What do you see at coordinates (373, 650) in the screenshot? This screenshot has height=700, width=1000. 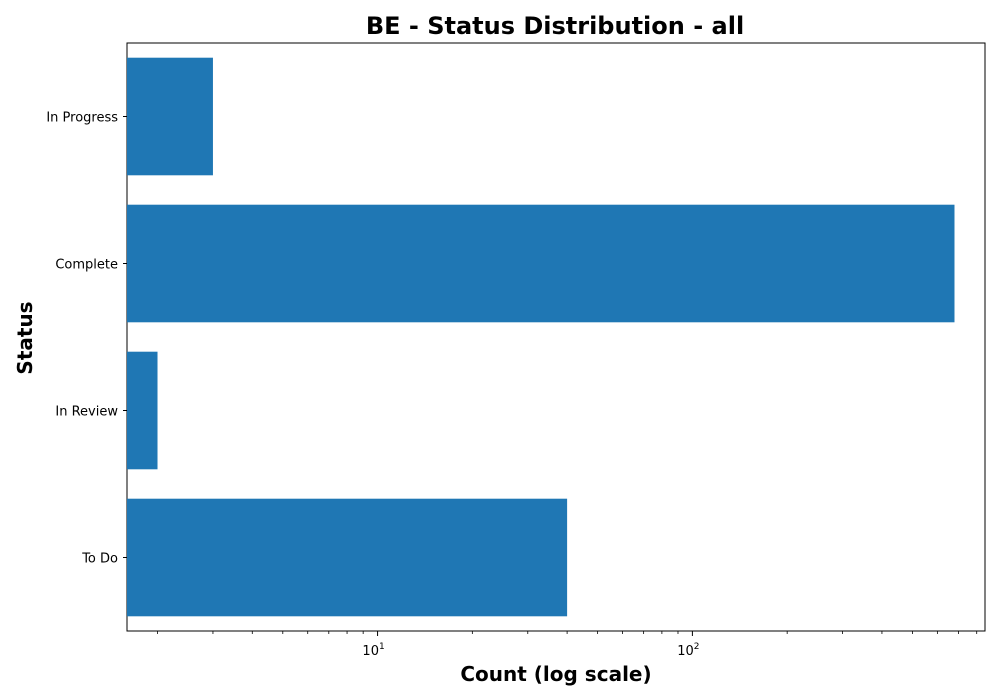 I see `x-tick-label: 10¹` at bounding box center [373, 650].